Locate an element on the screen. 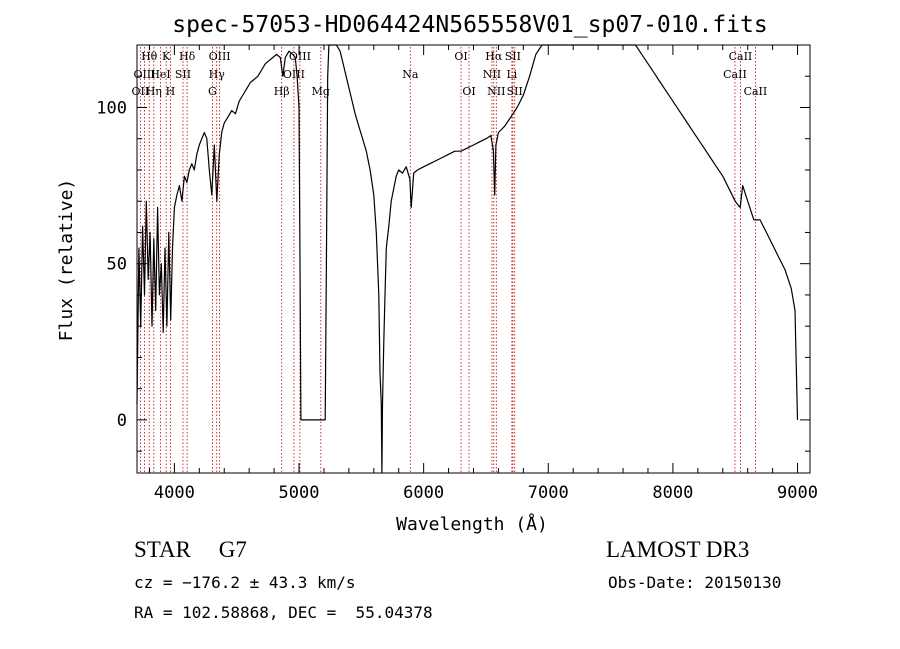 The image size is (900, 649). marker-label: G is located at coordinates (212, 91).